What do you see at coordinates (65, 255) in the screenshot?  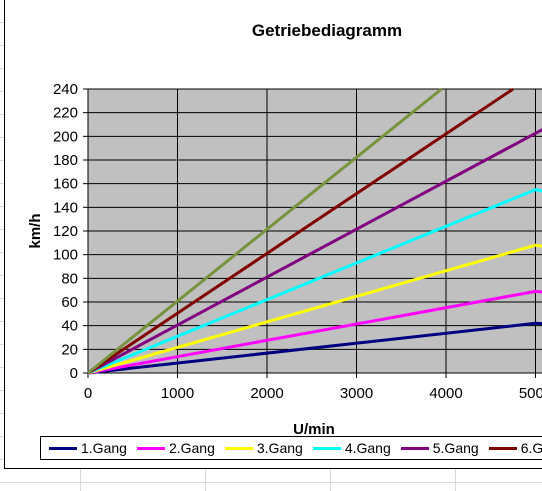 I see `y-tick-label: 100` at bounding box center [65, 255].